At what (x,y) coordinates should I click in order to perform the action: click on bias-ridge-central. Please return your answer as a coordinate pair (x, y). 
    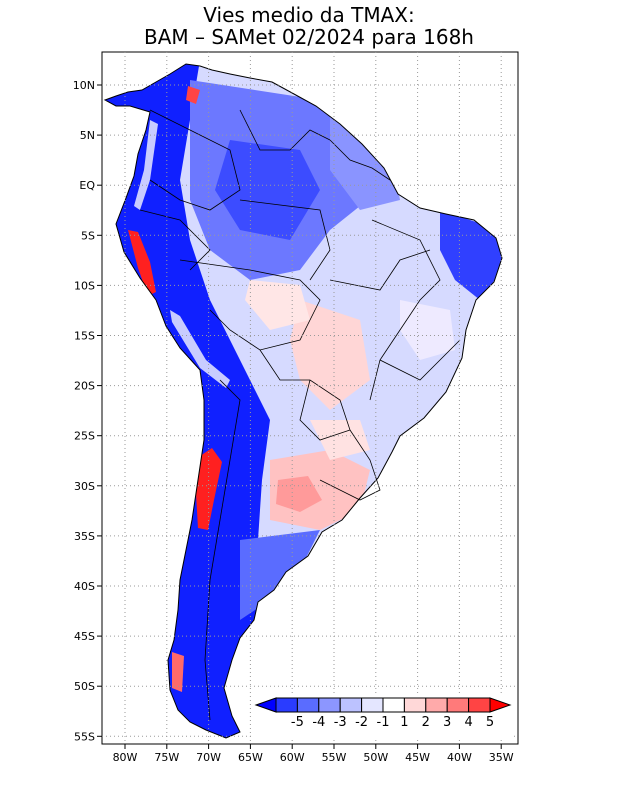
    Looking at the image, I should click on (200, 349).